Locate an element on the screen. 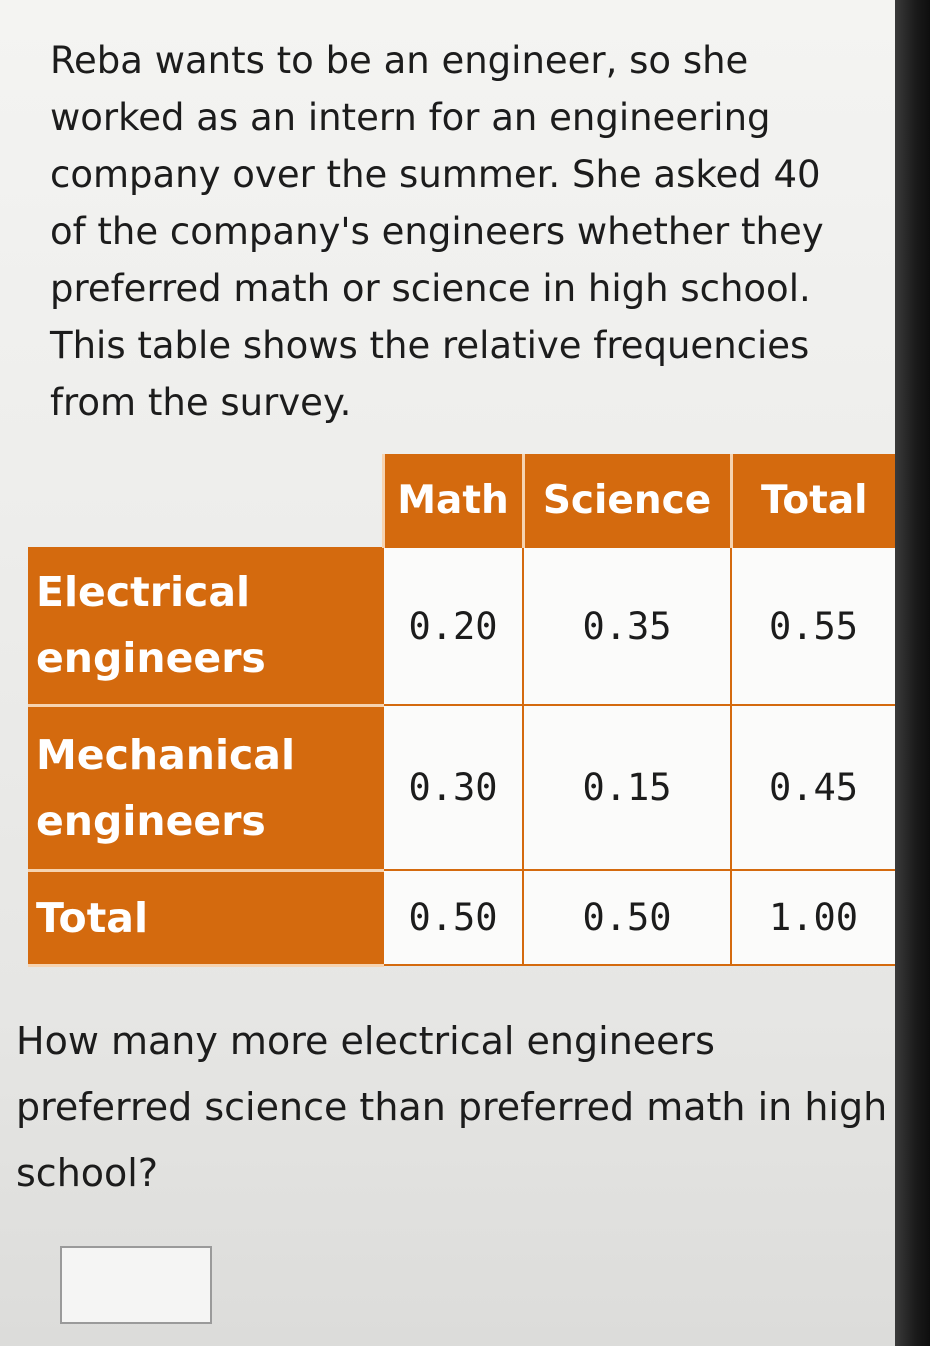 The width and height of the screenshot is (930, 1346). table-cell: 0.55 is located at coordinates (813, 626).